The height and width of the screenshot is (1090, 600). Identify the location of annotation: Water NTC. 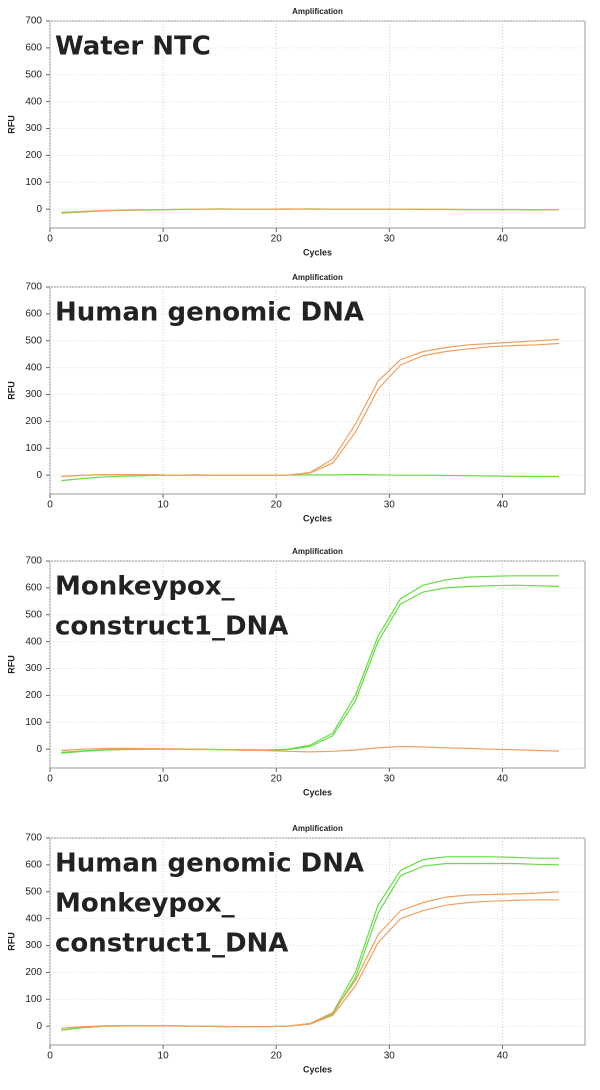
(133, 47).